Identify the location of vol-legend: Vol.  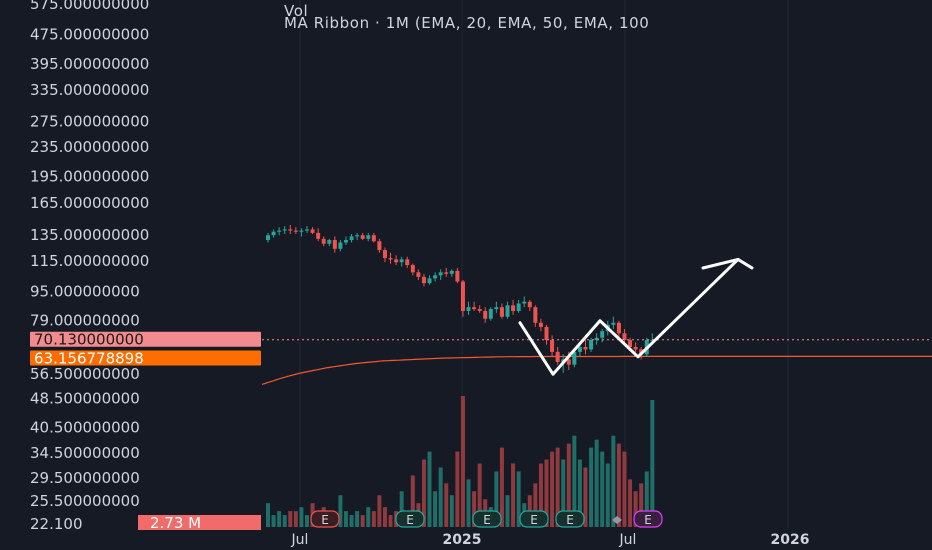
(296, 11).